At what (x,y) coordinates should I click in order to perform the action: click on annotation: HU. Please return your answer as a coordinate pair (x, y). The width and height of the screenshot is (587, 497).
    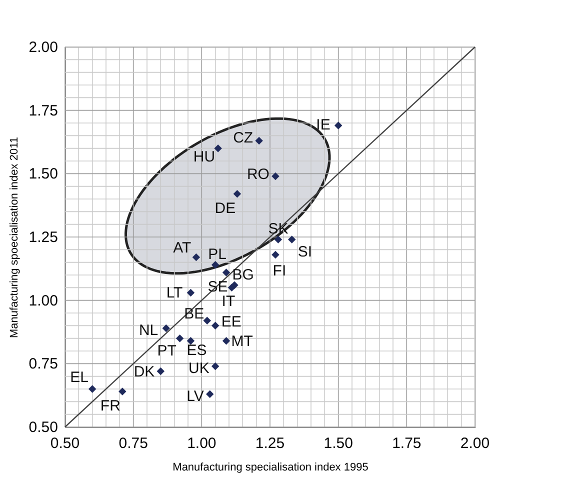
    Looking at the image, I should click on (204, 157).